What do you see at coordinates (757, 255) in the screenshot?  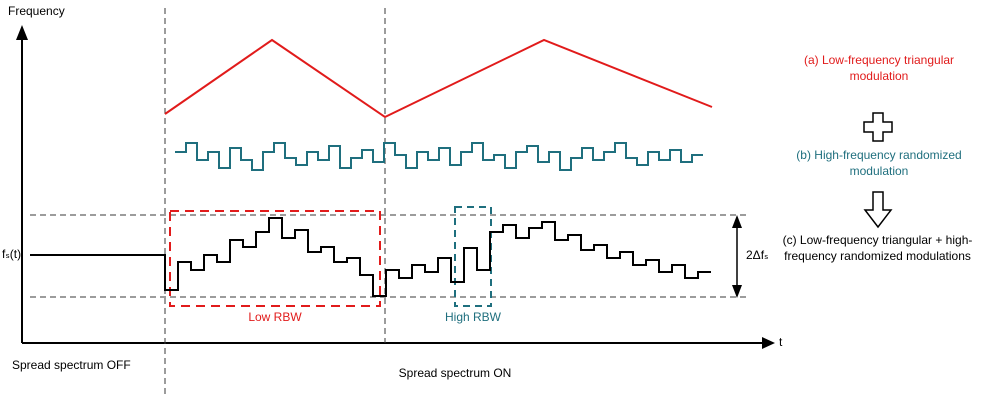 I see `deviation-label: 2Δfₛ` at bounding box center [757, 255].